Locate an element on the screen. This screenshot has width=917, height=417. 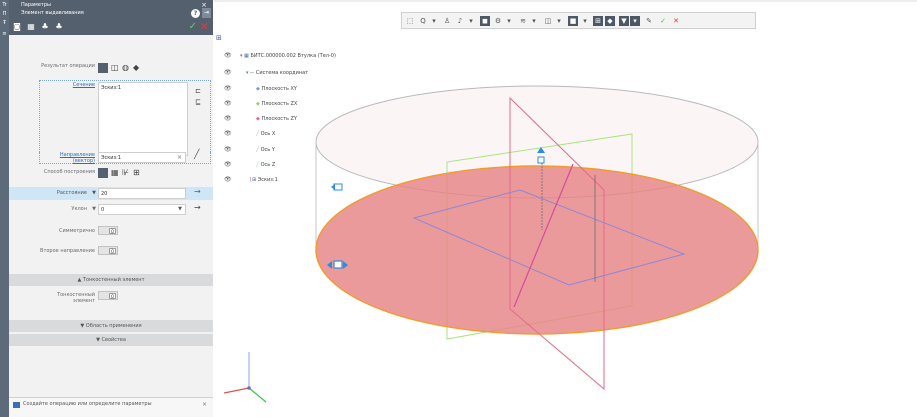
add-sketch-icon: ⊏ is located at coordinates (198, 91).